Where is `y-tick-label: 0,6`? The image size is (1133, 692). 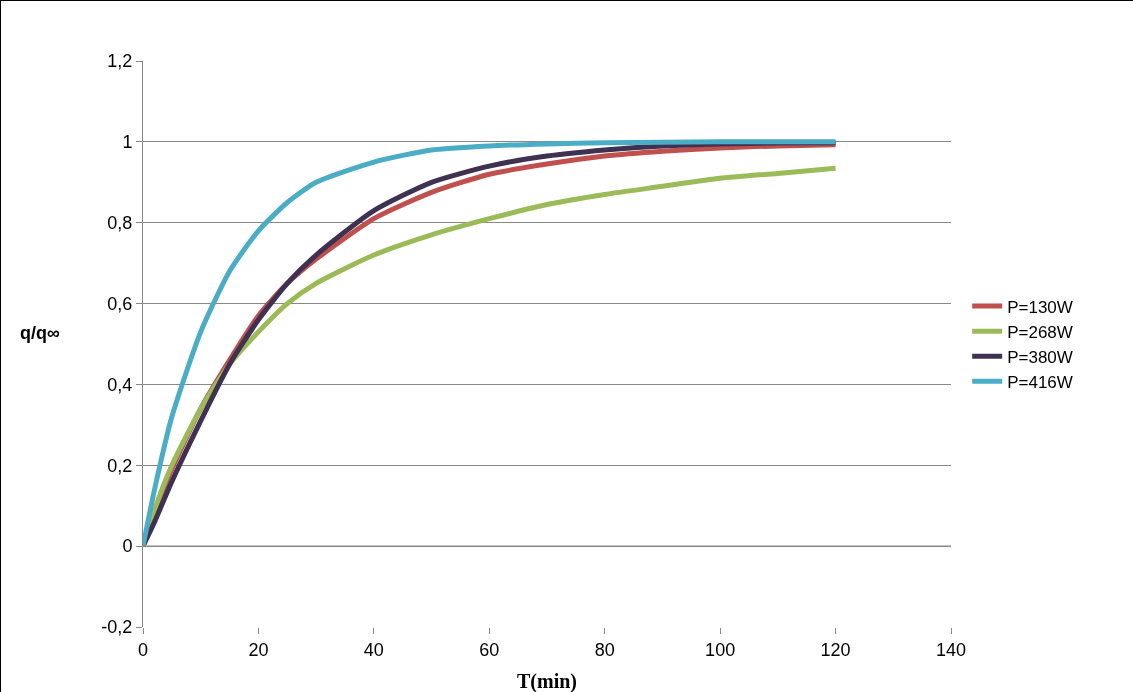
y-tick-label: 0,6 is located at coordinates (120, 303).